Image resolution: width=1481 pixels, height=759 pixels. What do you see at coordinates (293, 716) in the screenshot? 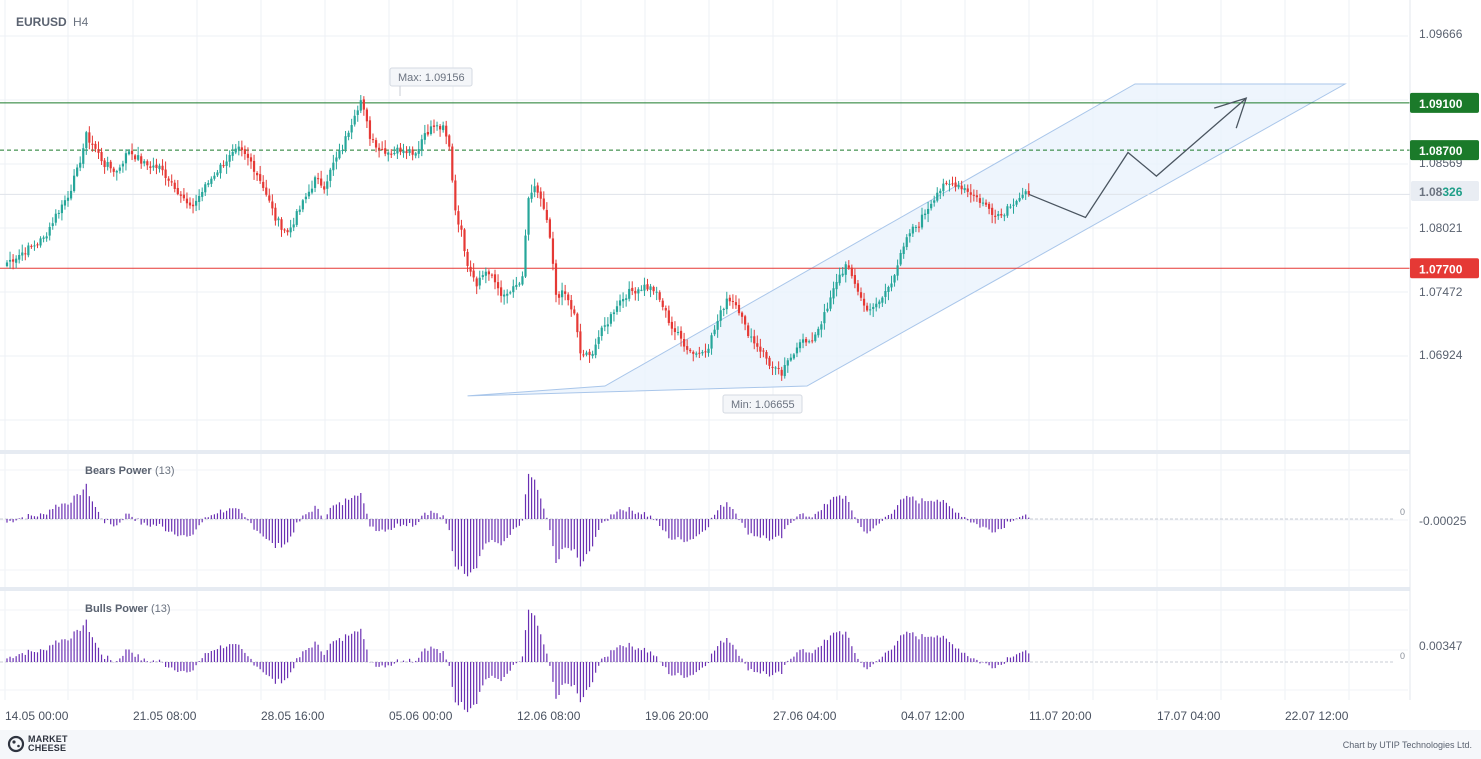
I see `time-axis-label: 28.05 16:00` at bounding box center [293, 716].